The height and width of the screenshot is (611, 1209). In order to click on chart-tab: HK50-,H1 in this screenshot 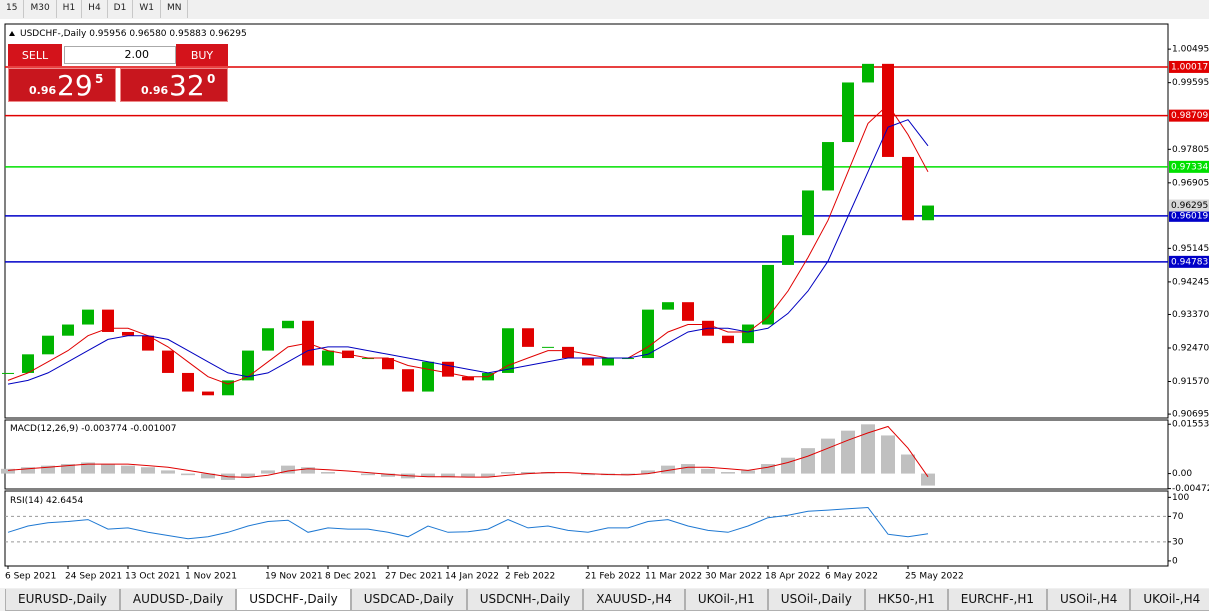, I will do `click(906, 600)`.